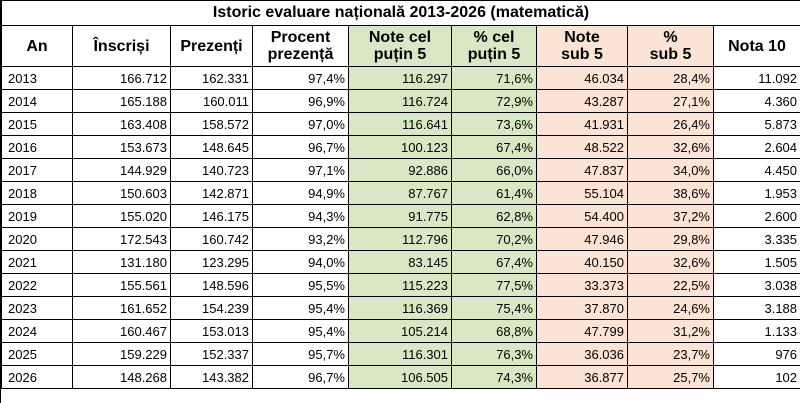 This screenshot has width=800, height=403. Describe the element at coordinates (582, 170) in the screenshot. I see `cell-fail-count: 47.837` at that location.